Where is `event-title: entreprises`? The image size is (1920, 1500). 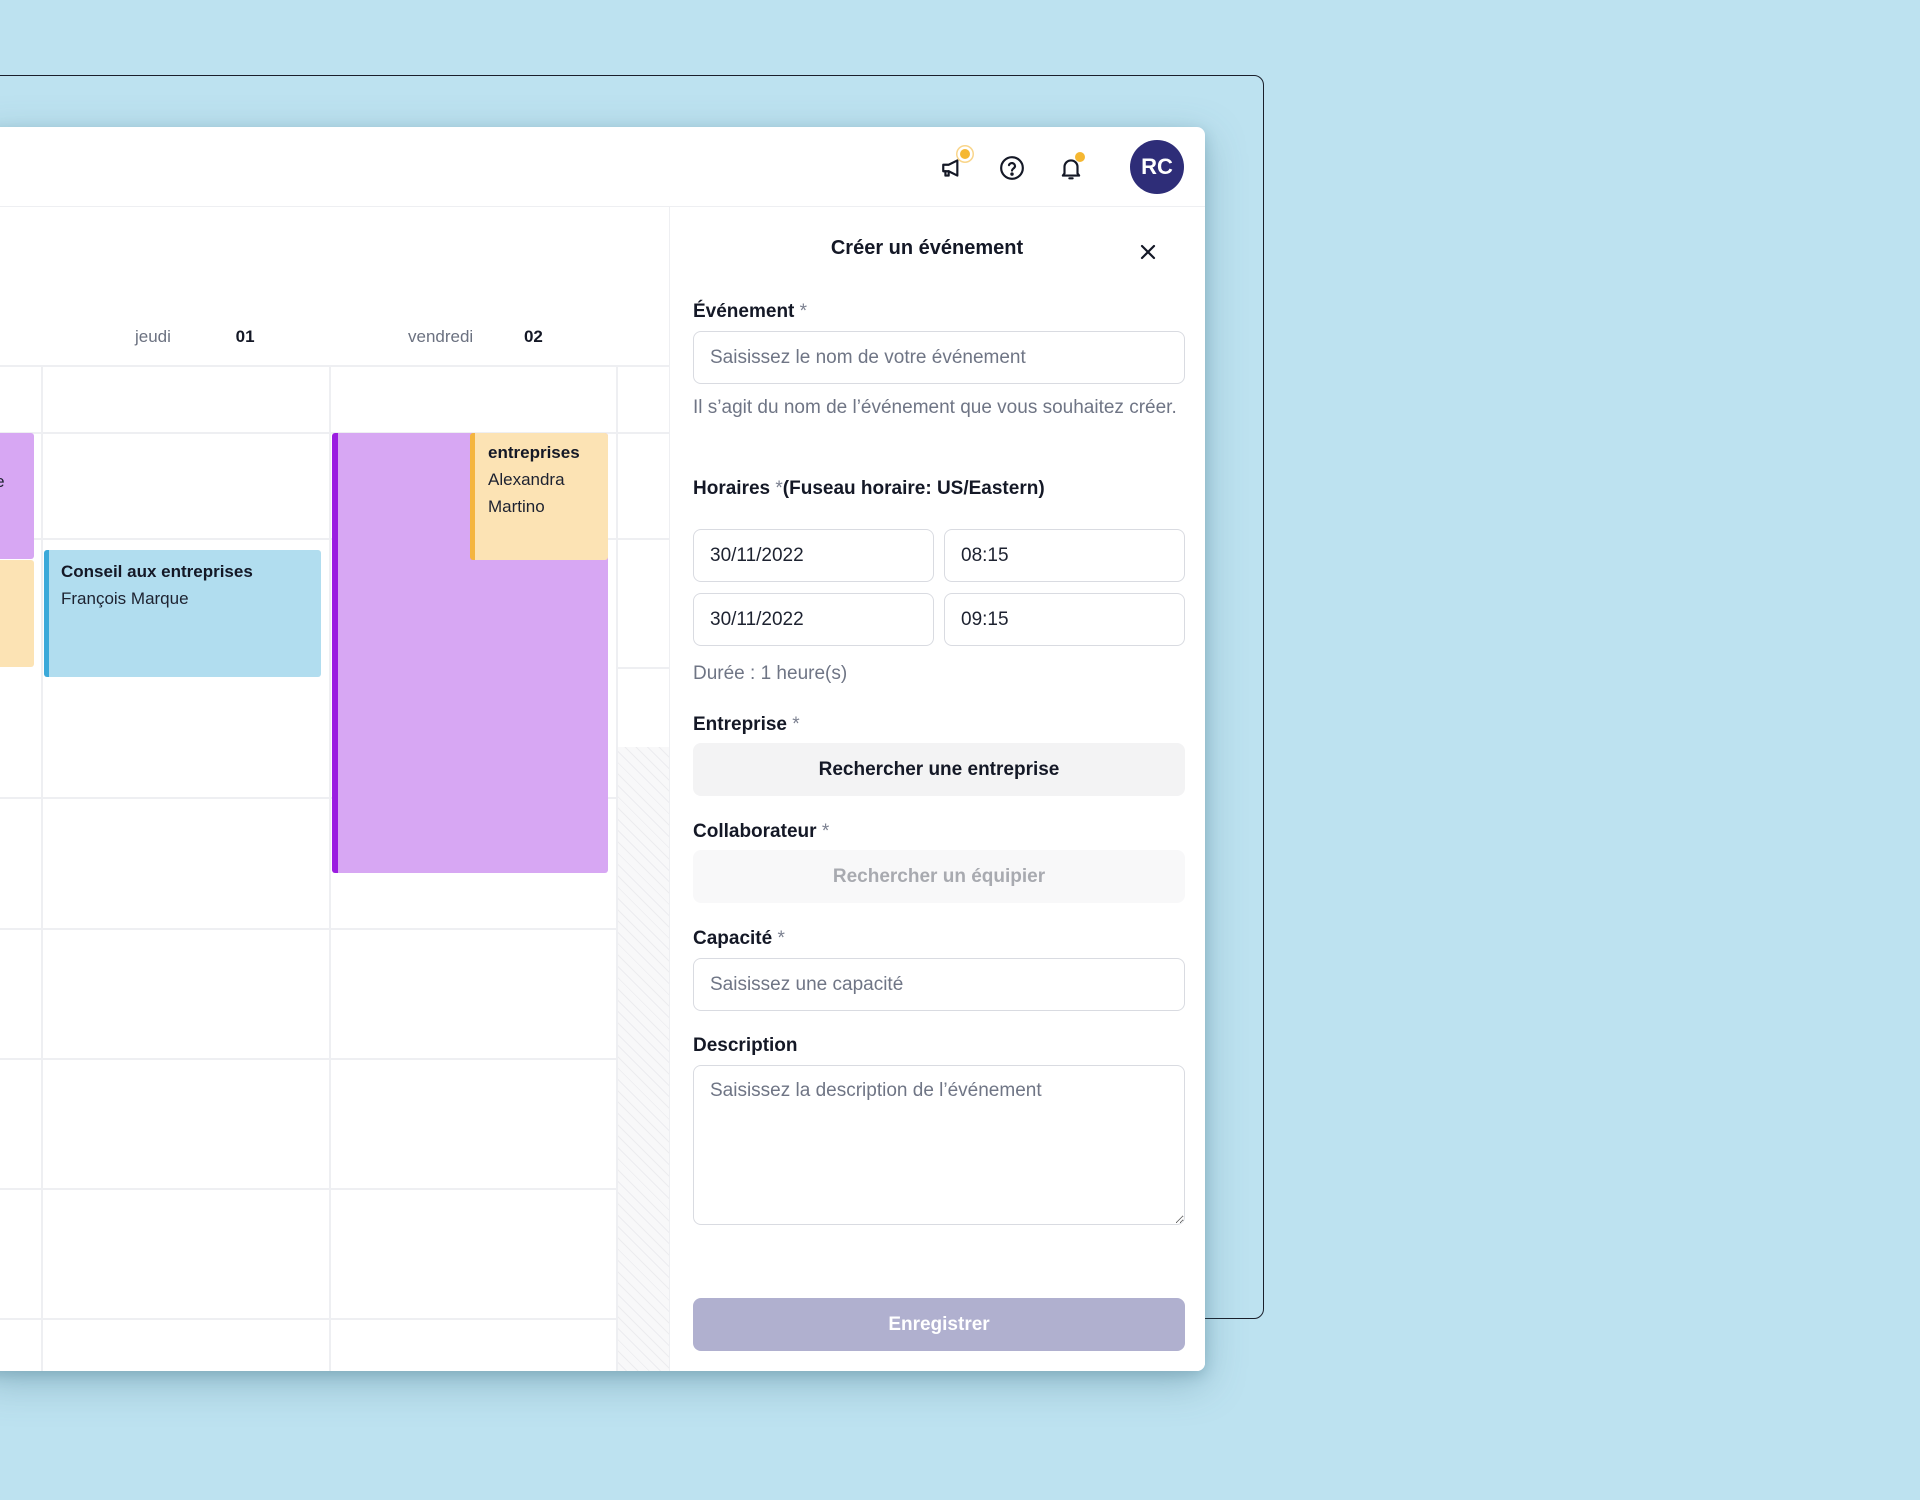 event-title: entreprises is located at coordinates (534, 452).